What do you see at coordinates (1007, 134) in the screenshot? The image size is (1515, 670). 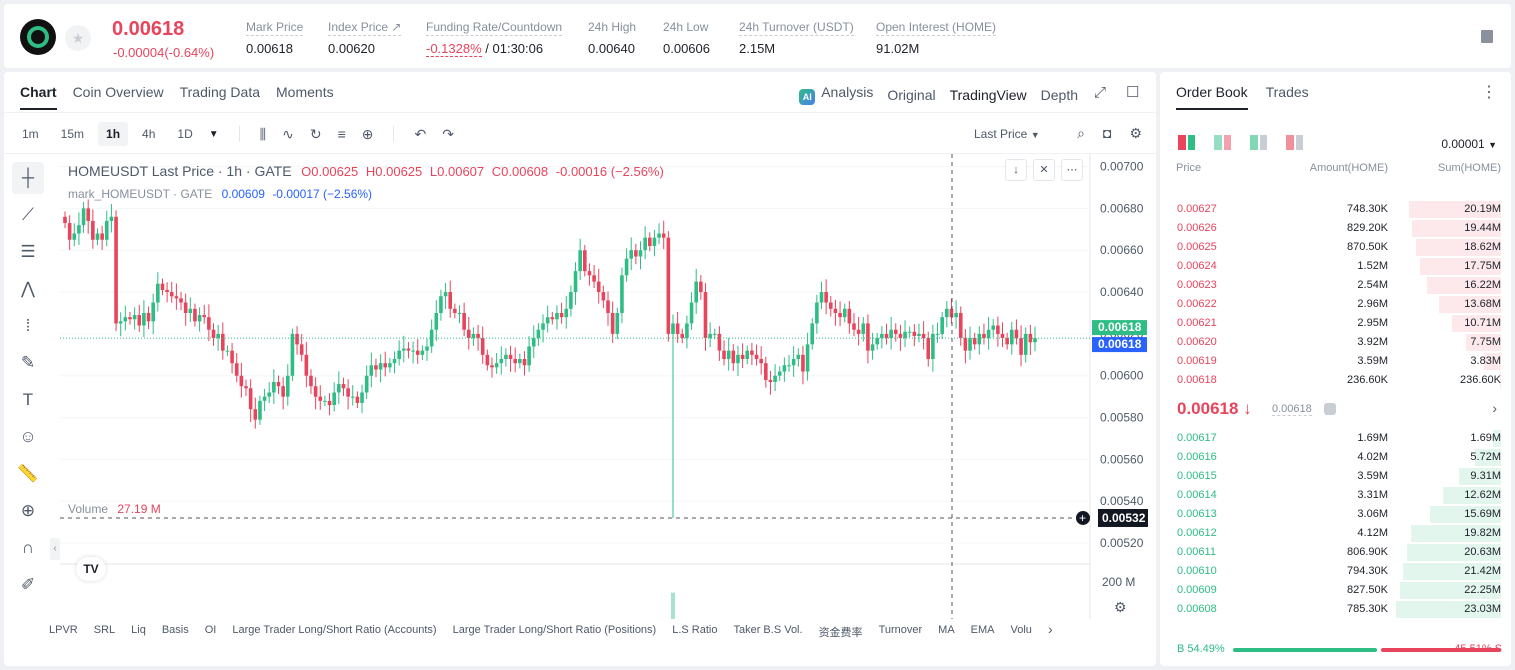 I see `price-type-select: Last Price ▼` at bounding box center [1007, 134].